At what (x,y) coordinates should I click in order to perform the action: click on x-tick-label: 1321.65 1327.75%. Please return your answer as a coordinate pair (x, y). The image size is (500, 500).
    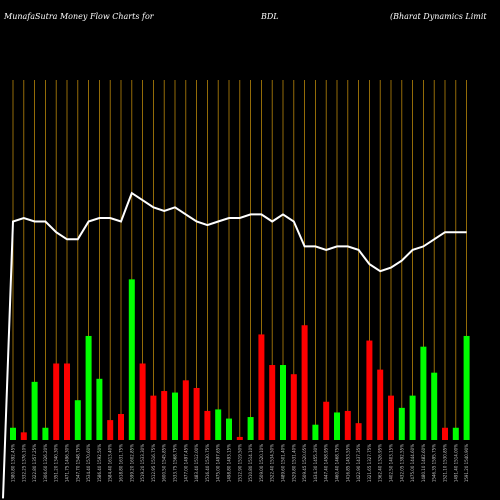
    Looking at the image, I should click on (369, 463).